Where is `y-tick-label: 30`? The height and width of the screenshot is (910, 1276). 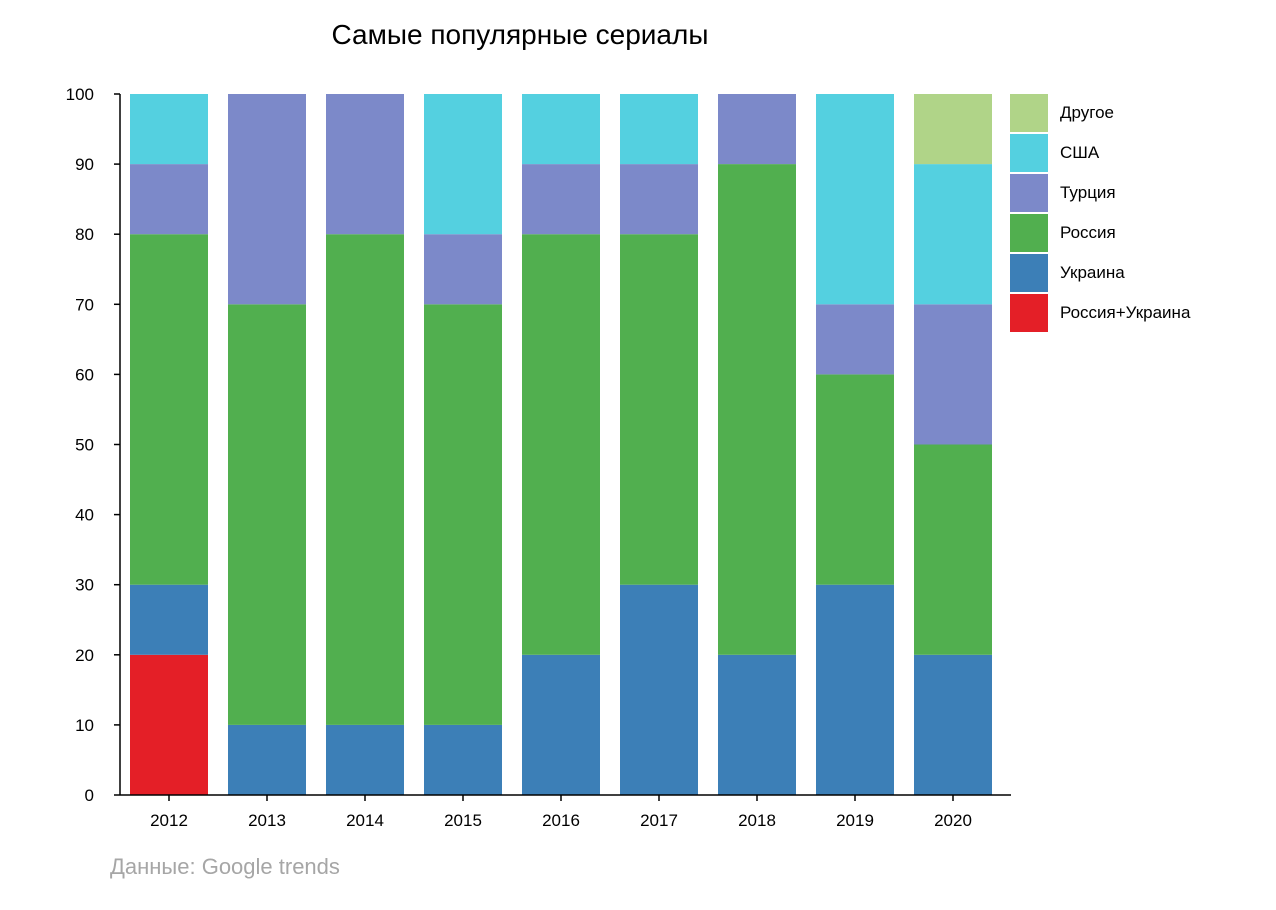 y-tick-label: 30 is located at coordinates (84, 585).